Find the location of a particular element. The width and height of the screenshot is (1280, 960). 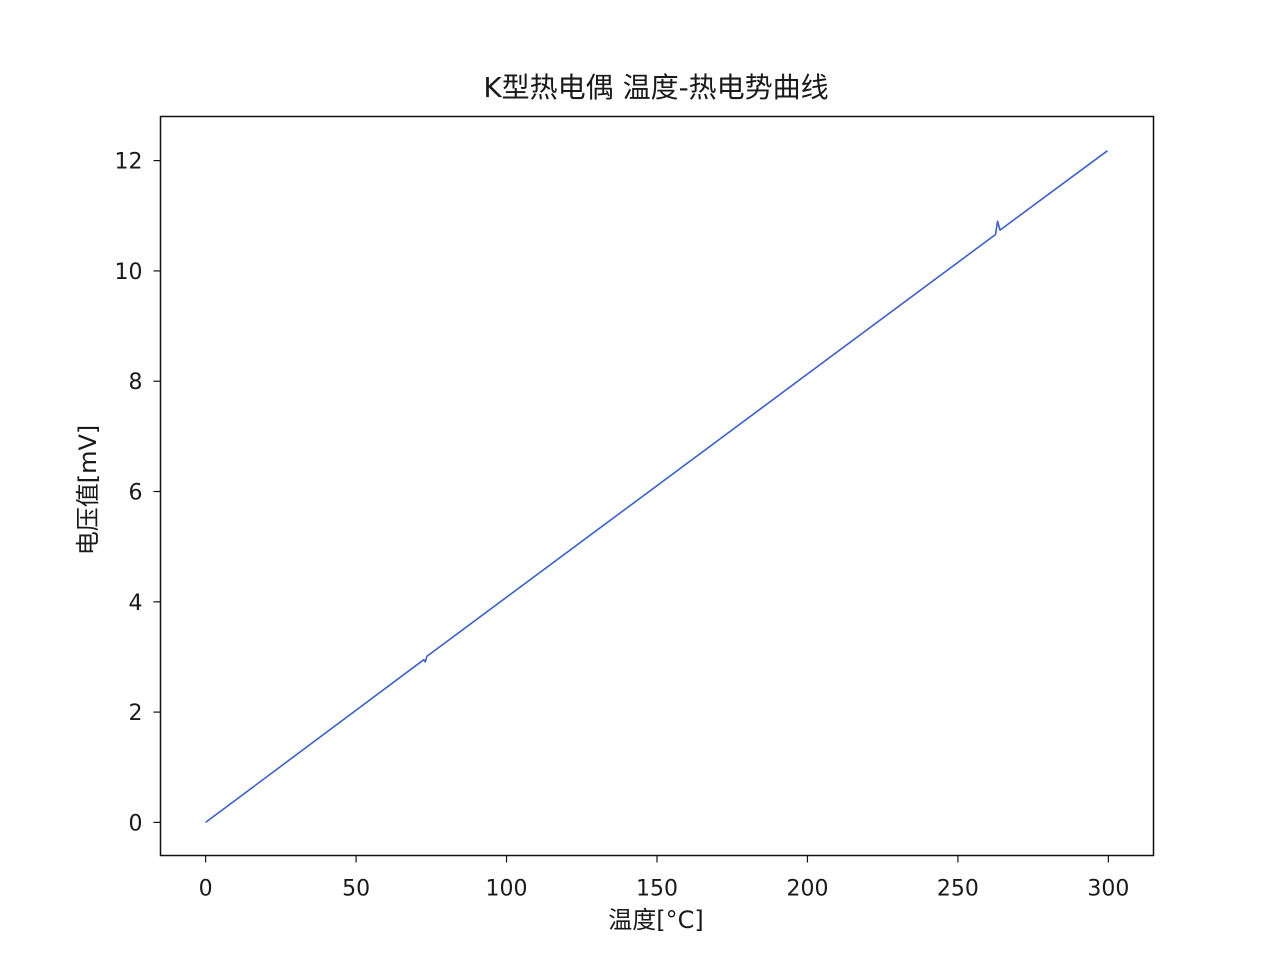

y-tick-label: 4 is located at coordinates (136, 603).